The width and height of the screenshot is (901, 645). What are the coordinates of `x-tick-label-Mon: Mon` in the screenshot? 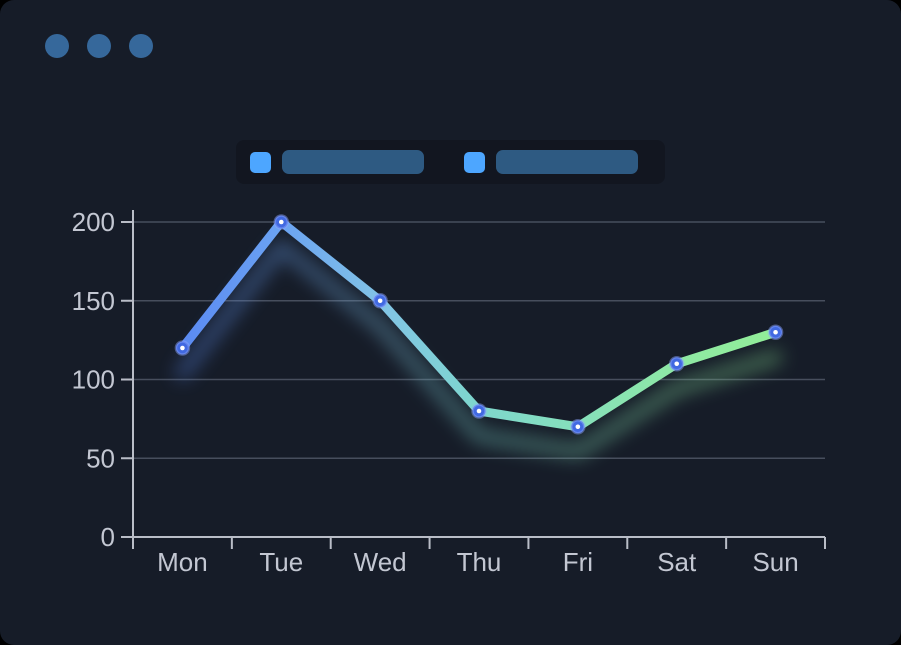 It's located at (182, 562).